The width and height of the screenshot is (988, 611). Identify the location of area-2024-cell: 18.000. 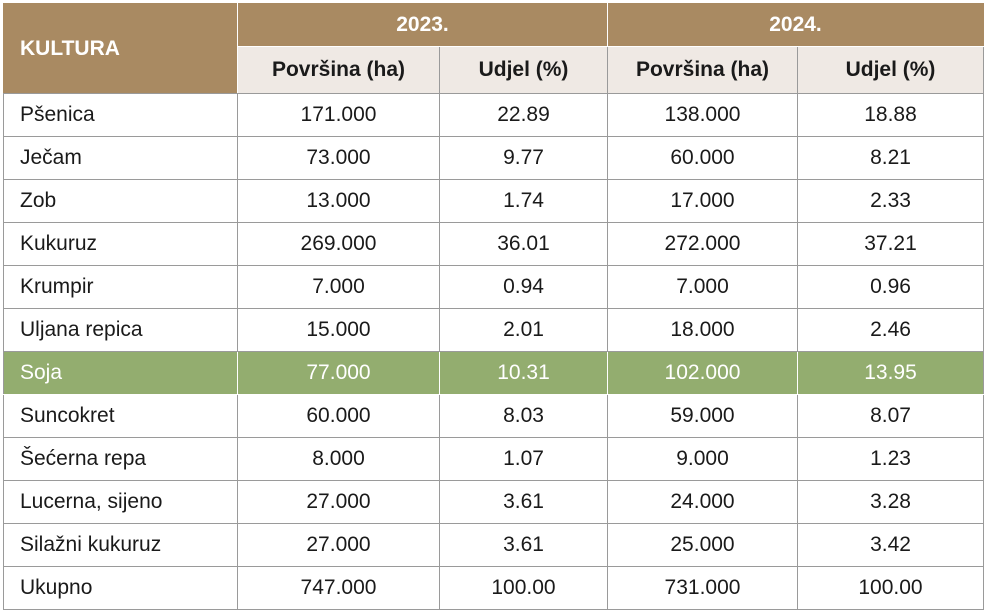
(702, 330).